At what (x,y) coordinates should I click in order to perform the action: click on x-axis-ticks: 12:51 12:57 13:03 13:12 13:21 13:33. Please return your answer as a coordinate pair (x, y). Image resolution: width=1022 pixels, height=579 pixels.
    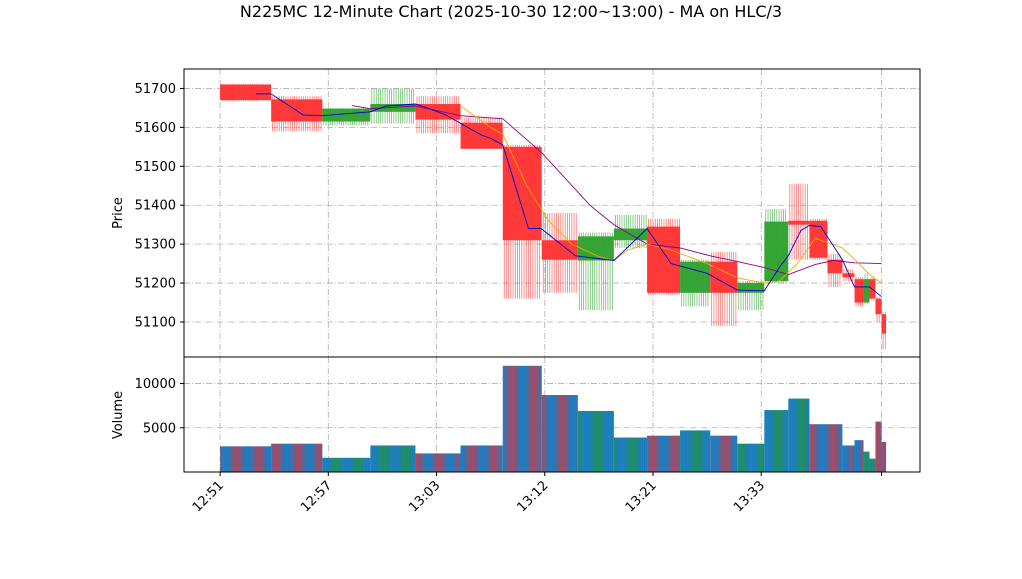
    Looking at the image, I should click on (536, 493).